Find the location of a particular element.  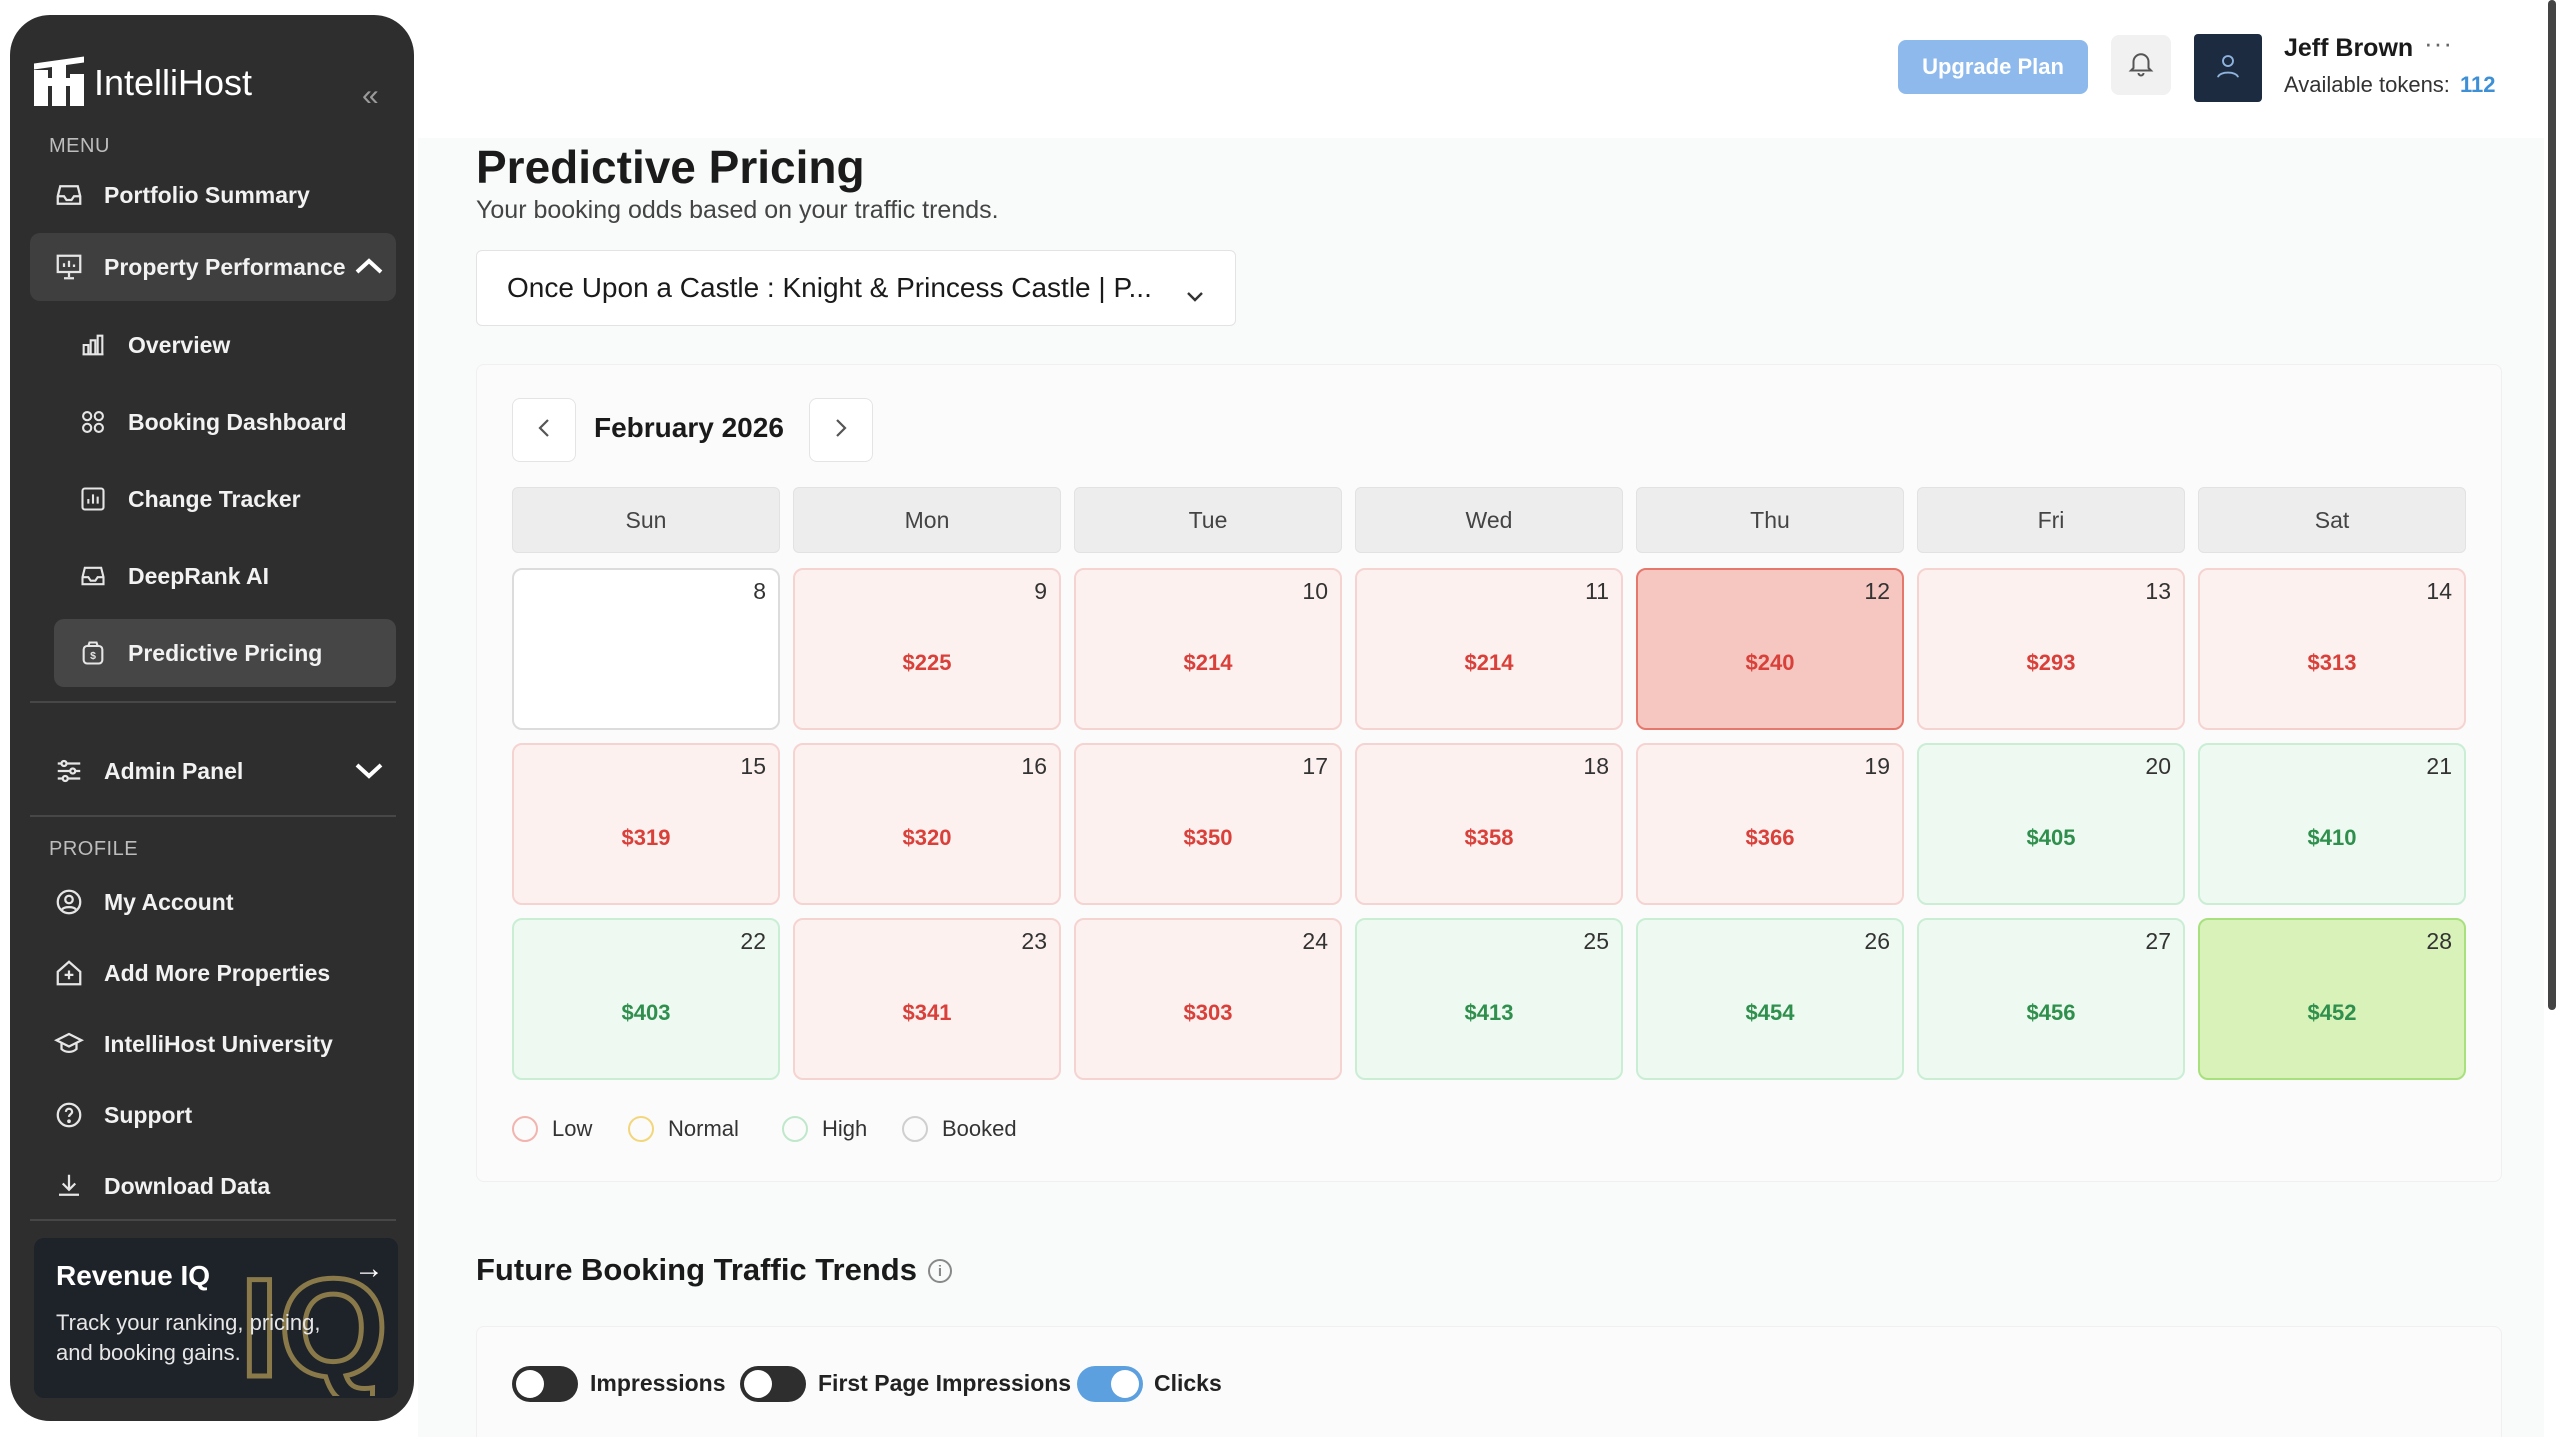

day-number: 10 is located at coordinates (1315, 591).